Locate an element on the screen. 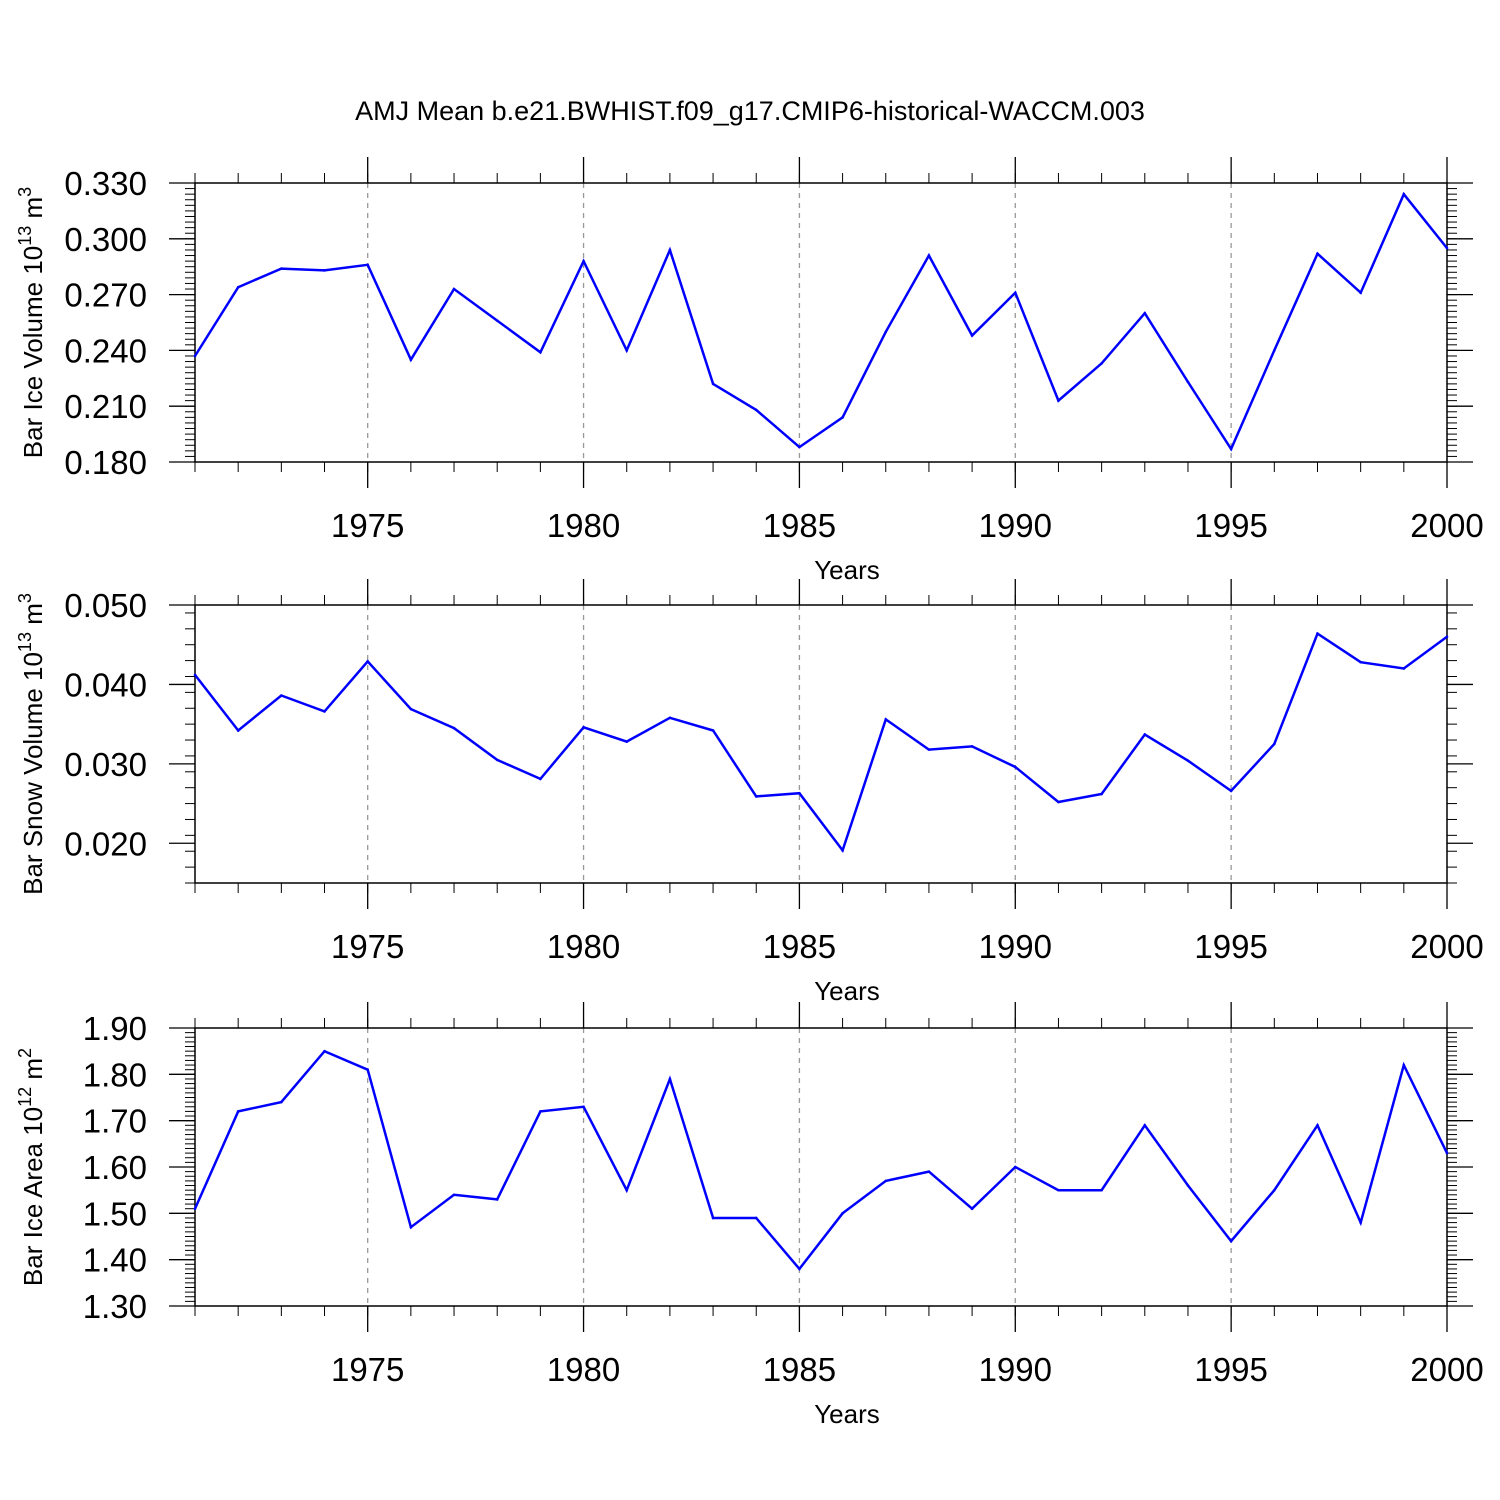 The width and height of the screenshot is (1500, 1500). y-tick-label: 1.50 is located at coordinates (115, 1213).